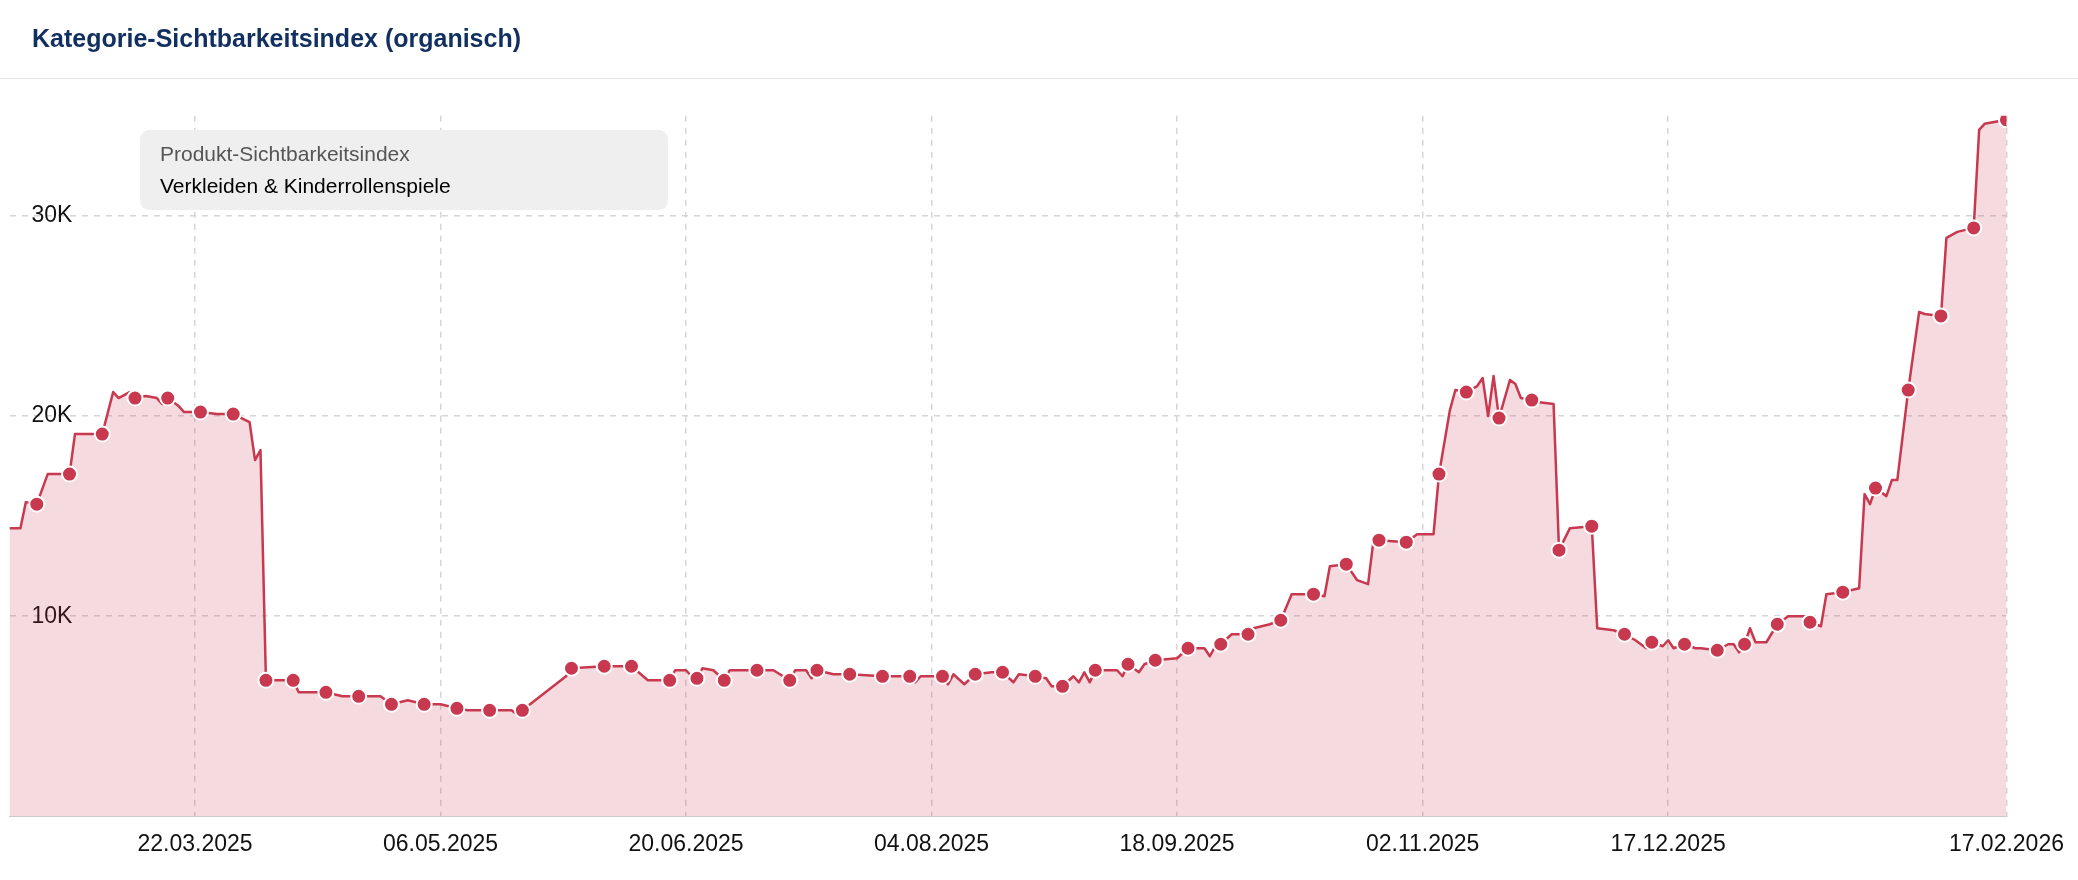 Image resolution: width=2078 pixels, height=880 pixels. I want to click on x-tick-label: 22.03.2025, so click(195, 842).